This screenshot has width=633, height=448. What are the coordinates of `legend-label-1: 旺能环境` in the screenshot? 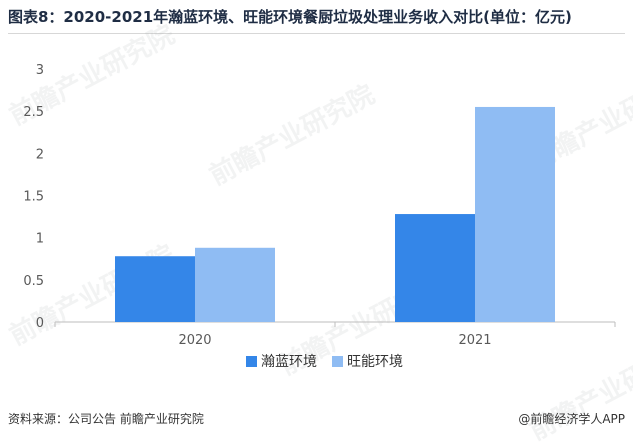 It's located at (375, 362).